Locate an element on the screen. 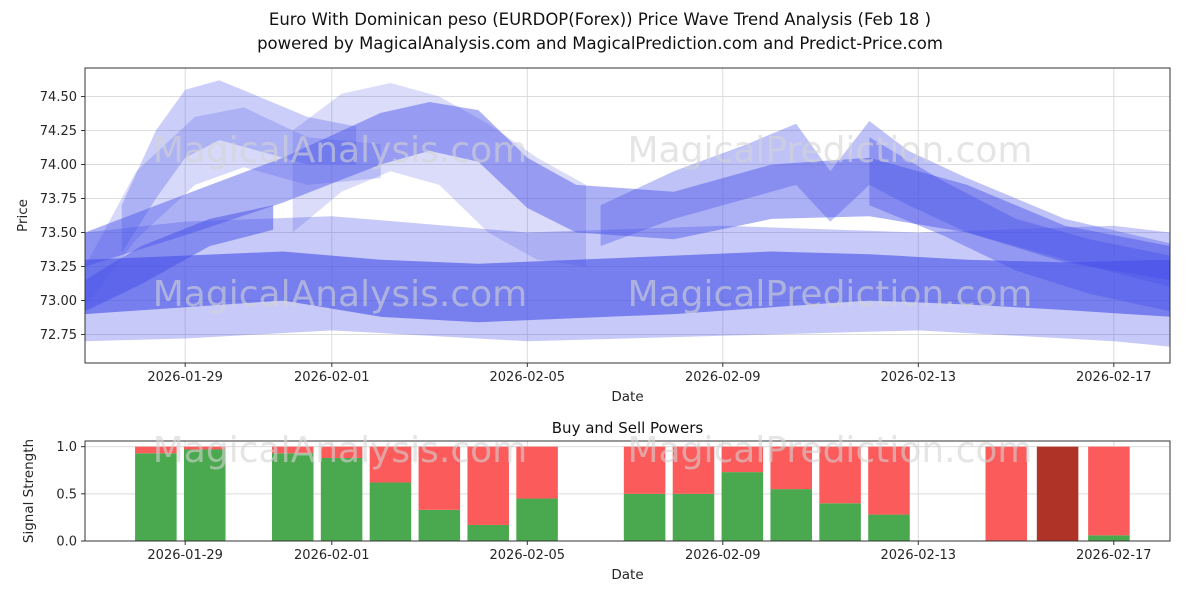 This screenshot has width=1200, height=600. trend-band-right-hump is located at coordinates (885, 204).